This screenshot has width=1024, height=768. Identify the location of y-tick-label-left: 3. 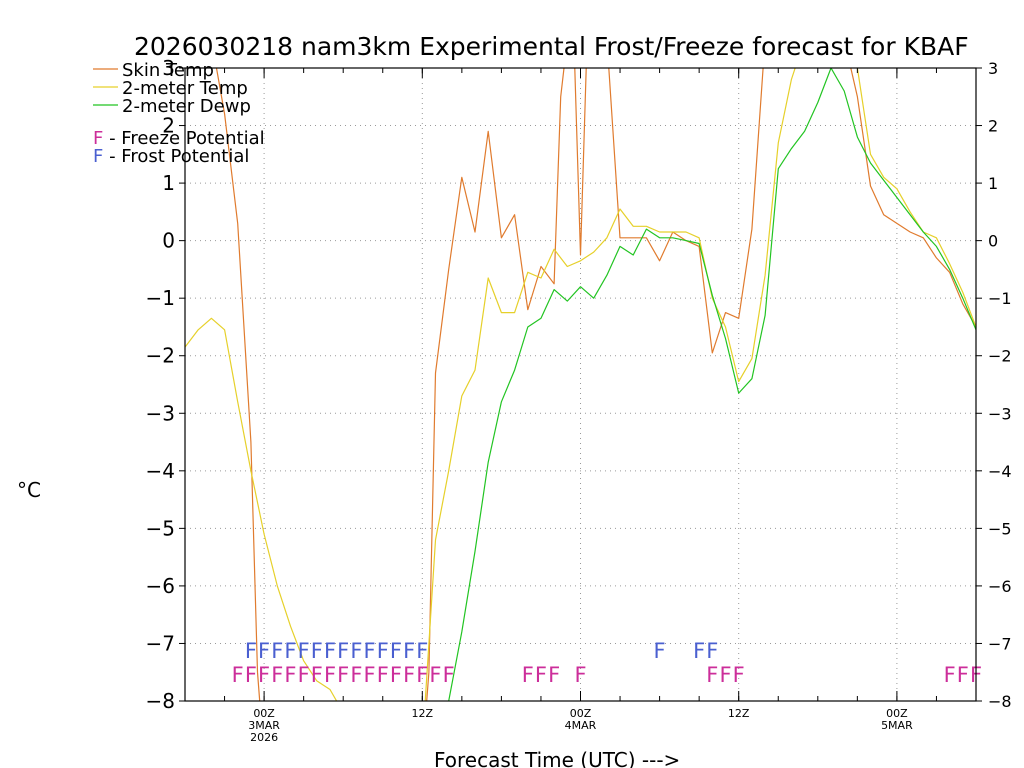
(168, 68).